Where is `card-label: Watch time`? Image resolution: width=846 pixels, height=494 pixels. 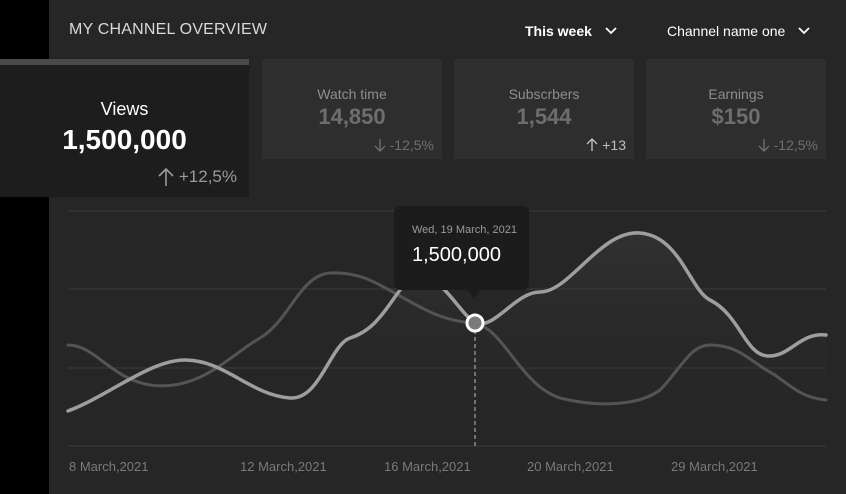 card-label: Watch time is located at coordinates (352, 94).